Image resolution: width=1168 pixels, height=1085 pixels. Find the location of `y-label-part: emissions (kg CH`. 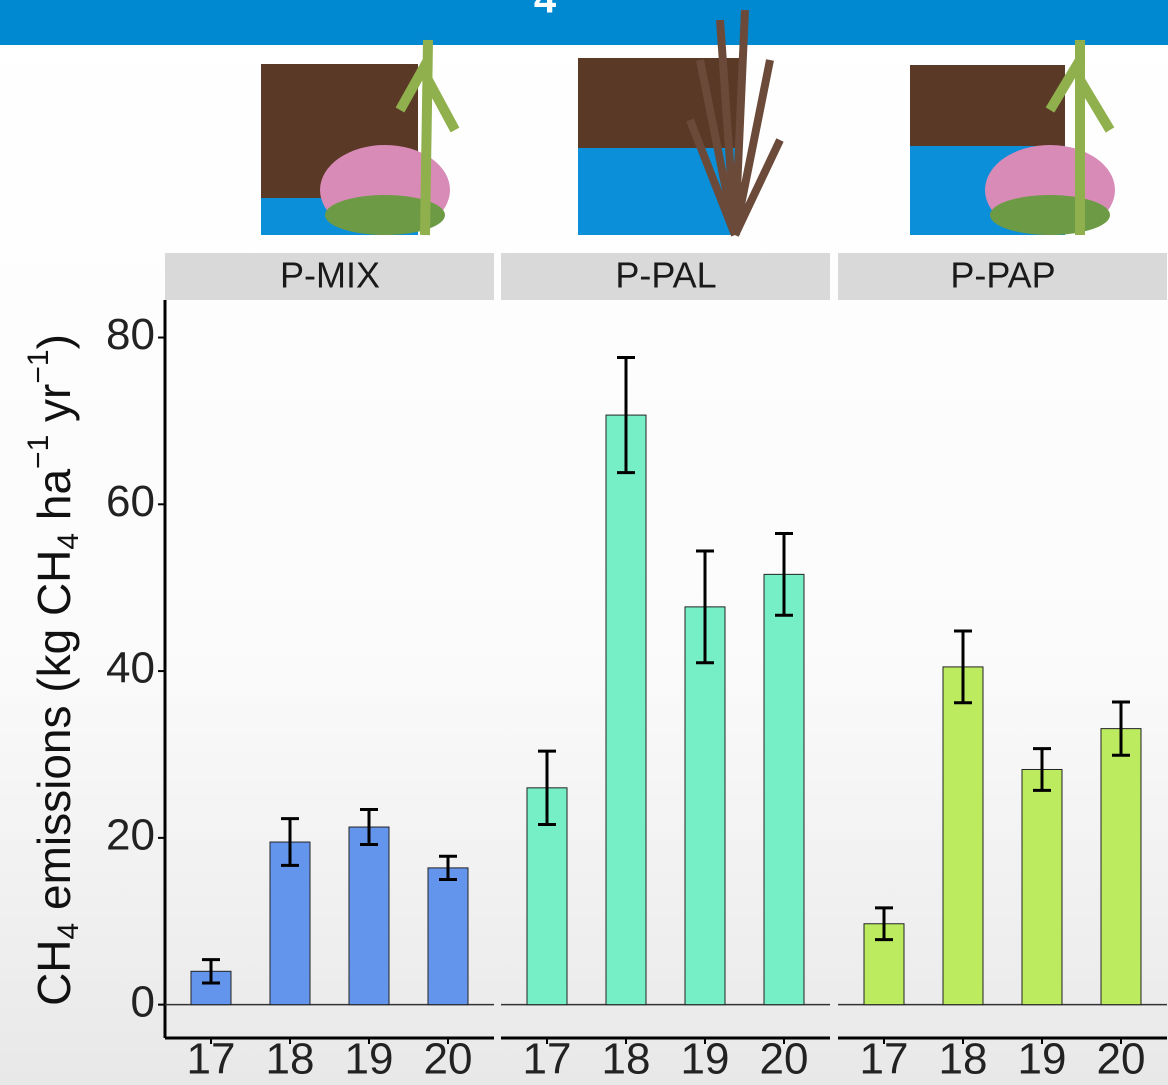

y-label-part: emissions (kg CH is located at coordinates (54, 736).